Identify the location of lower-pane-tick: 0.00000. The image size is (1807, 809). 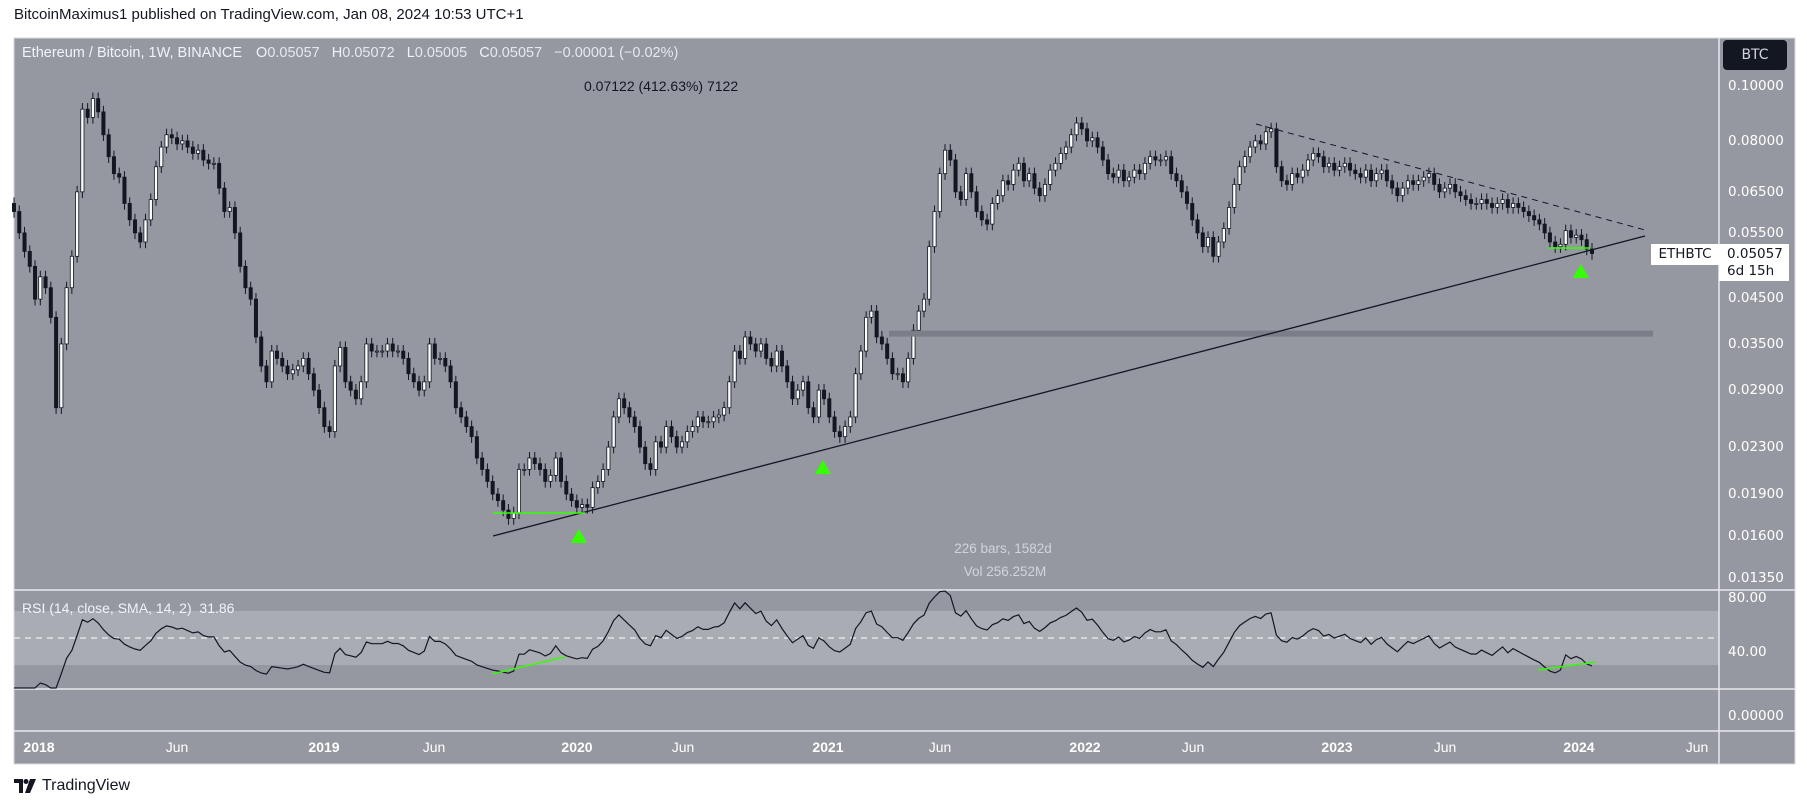
(1756, 716).